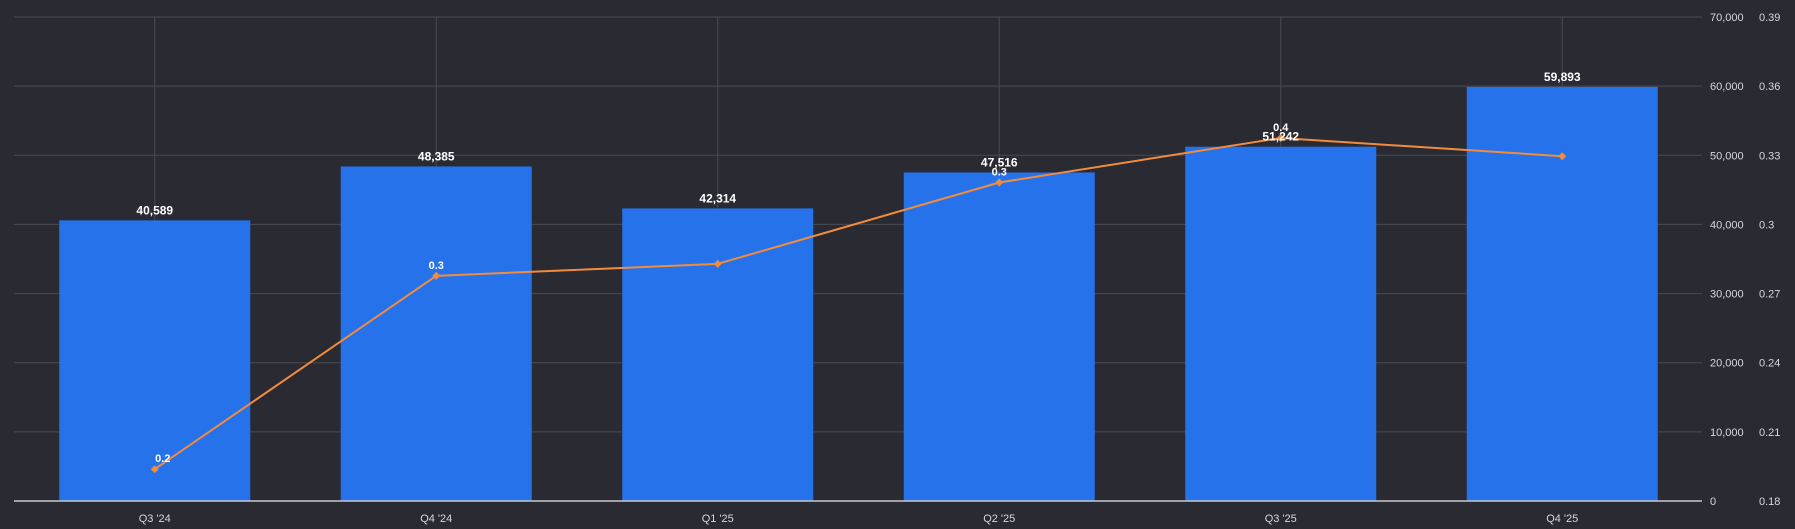 This screenshot has height=529, width=1795. I want to click on bar-data-label: 47,516, so click(999, 162).